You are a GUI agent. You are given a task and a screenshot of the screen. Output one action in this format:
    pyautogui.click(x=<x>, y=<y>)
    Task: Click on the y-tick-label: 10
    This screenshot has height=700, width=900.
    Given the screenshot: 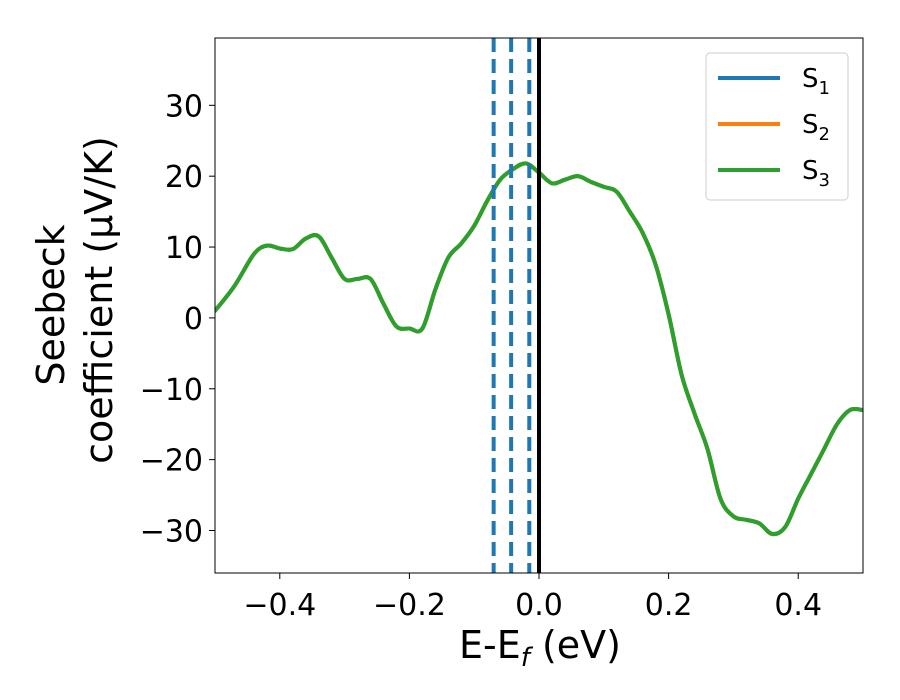 What is the action you would take?
    pyautogui.click(x=184, y=248)
    